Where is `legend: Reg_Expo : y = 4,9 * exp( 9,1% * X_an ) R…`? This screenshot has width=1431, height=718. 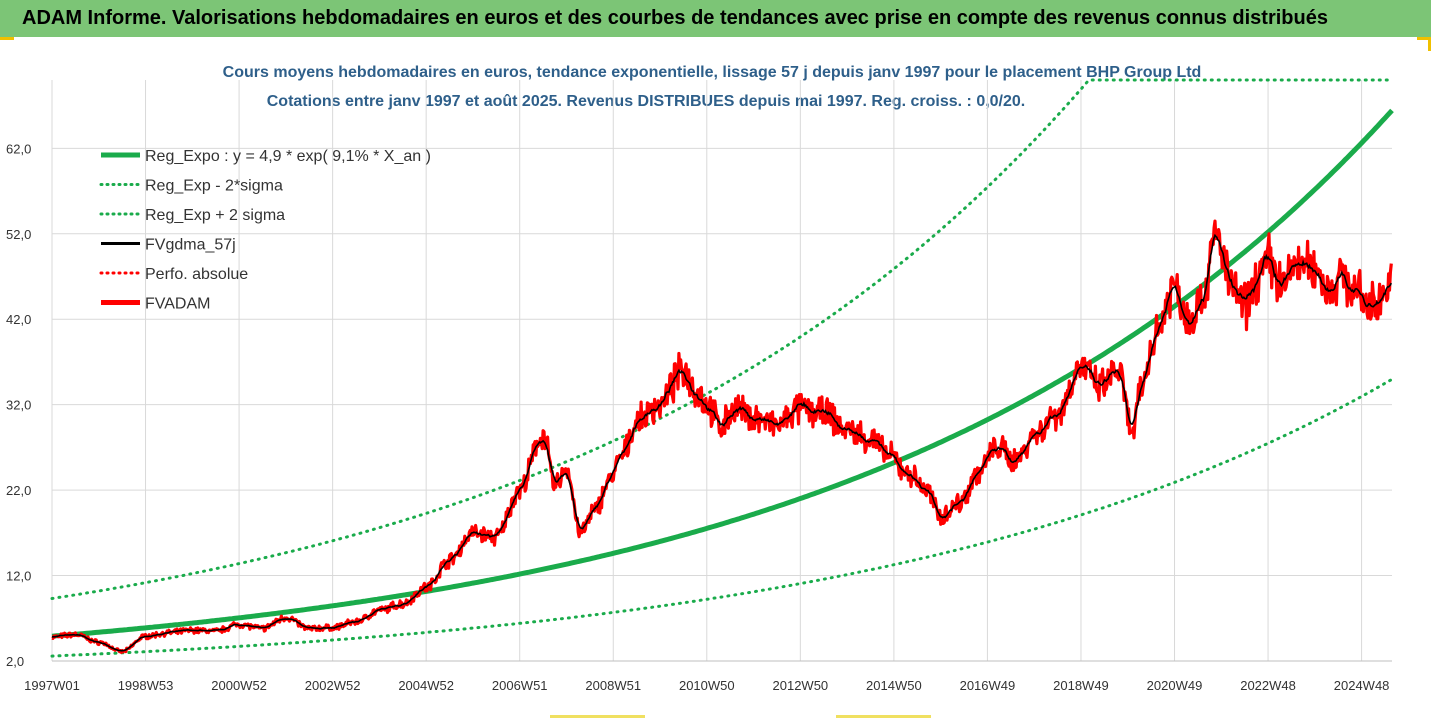
legend: Reg_Expo : y = 4,9 * exp( 9,1% * X_an ) R… is located at coordinates (265, 230).